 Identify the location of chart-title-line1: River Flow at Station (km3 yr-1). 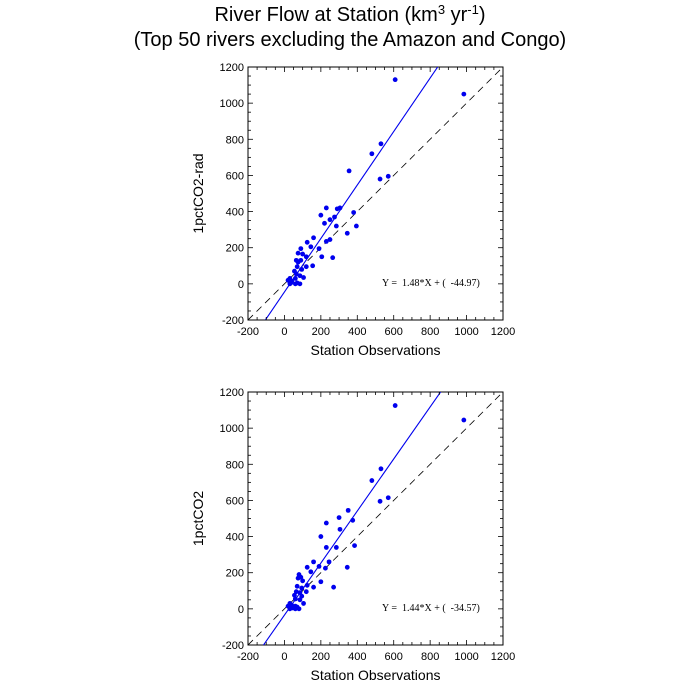
(349, 14).